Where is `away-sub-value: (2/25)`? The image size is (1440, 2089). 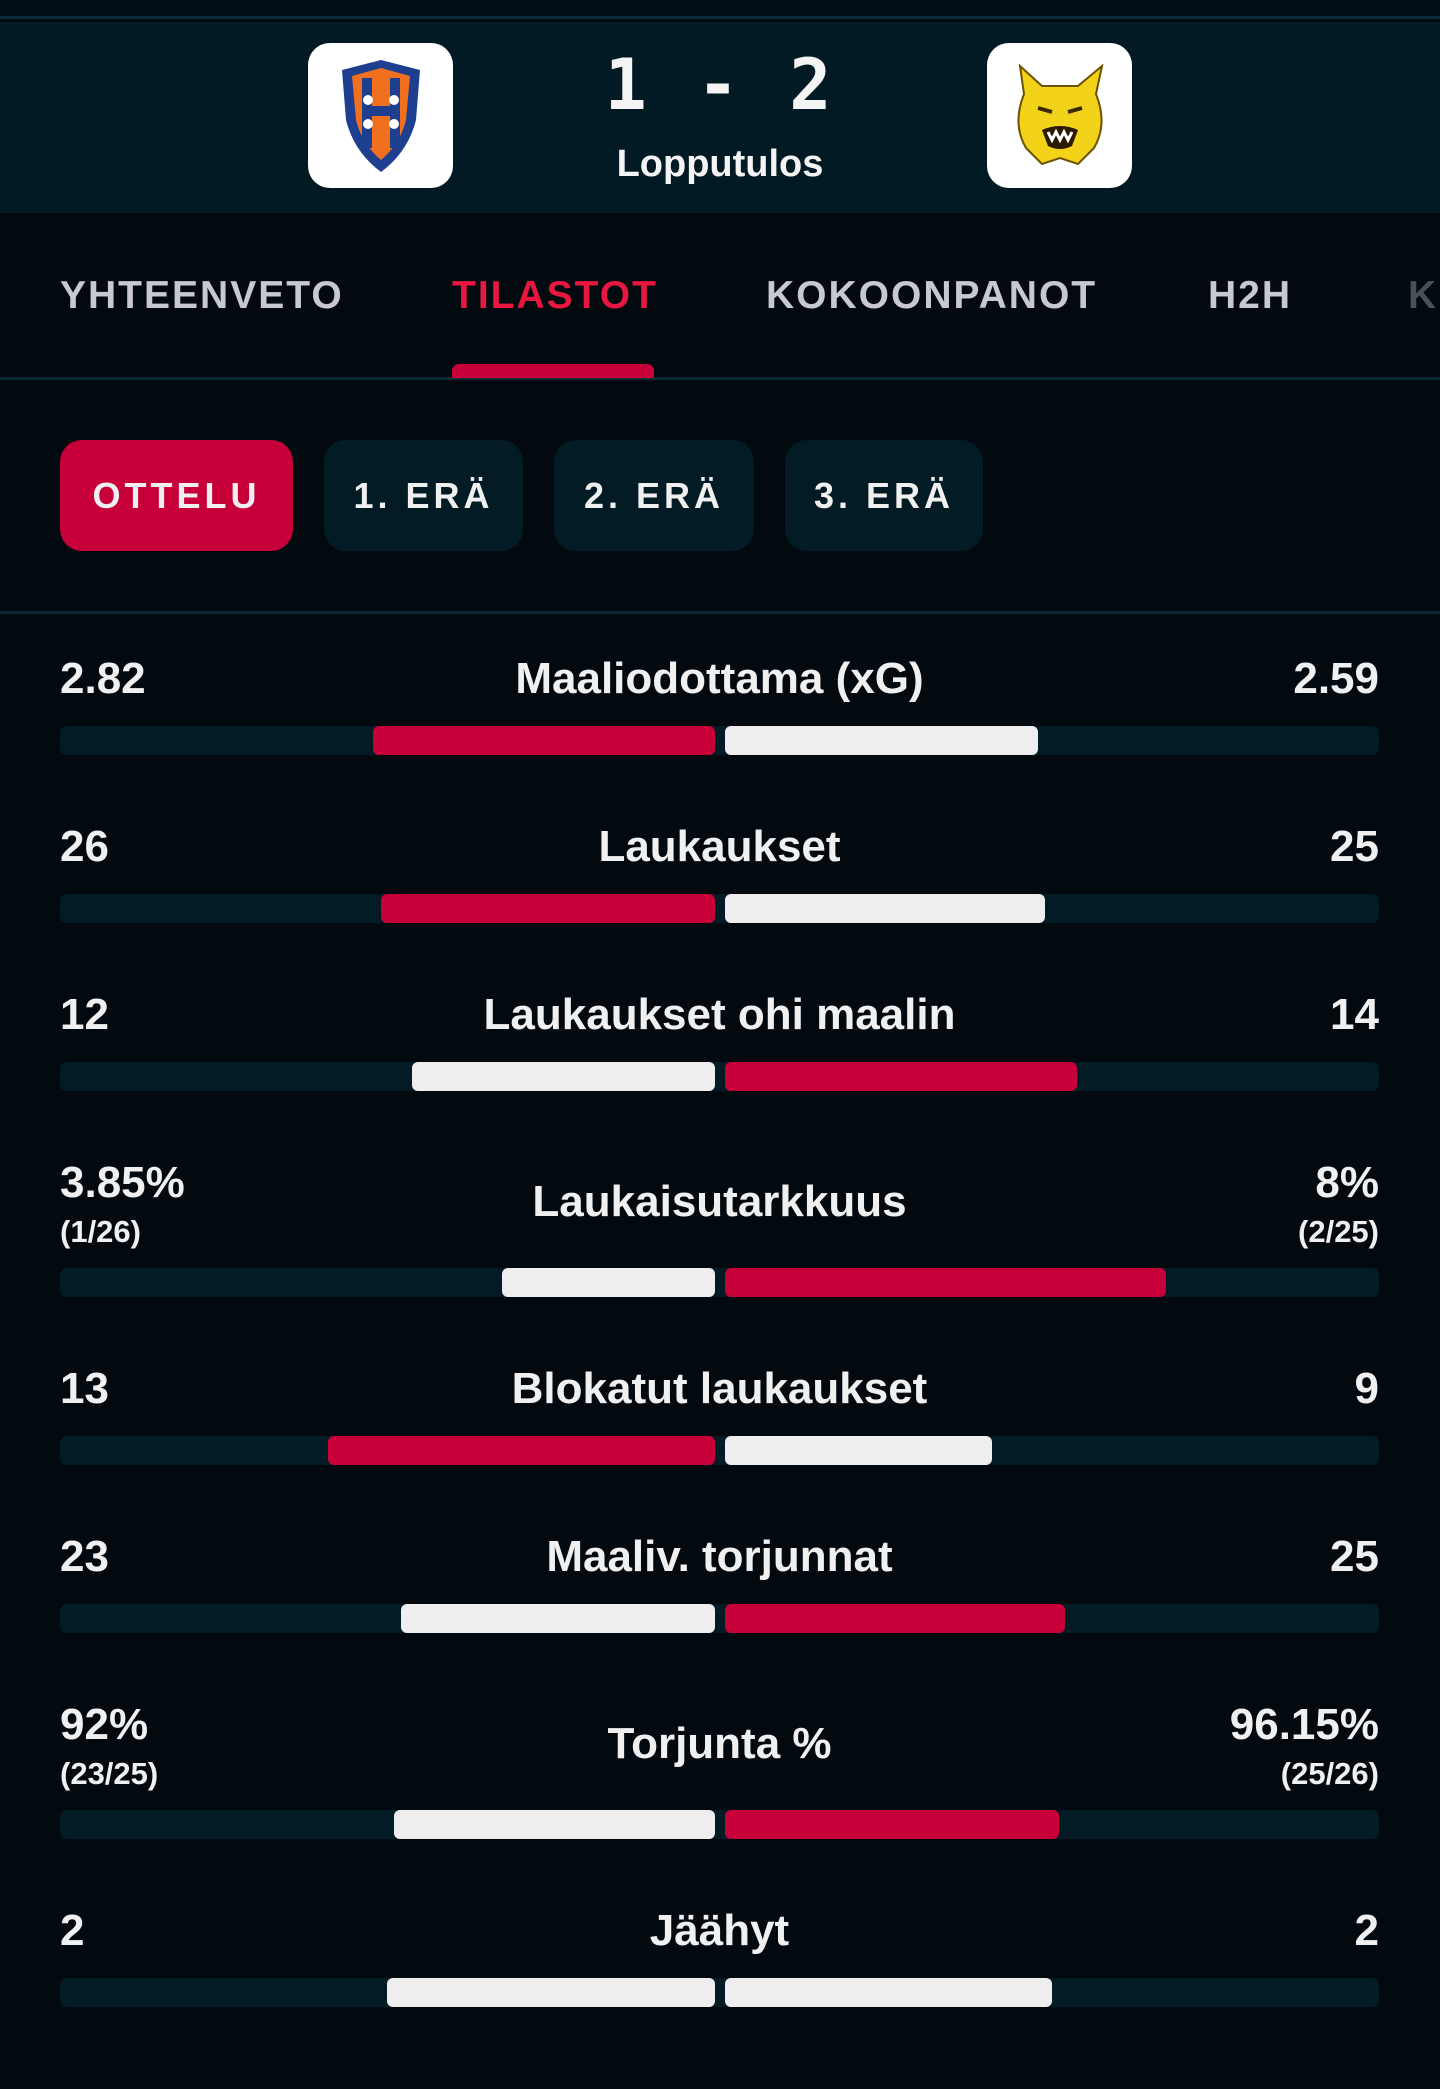 away-sub-value: (2/25) is located at coordinates (1338, 1231).